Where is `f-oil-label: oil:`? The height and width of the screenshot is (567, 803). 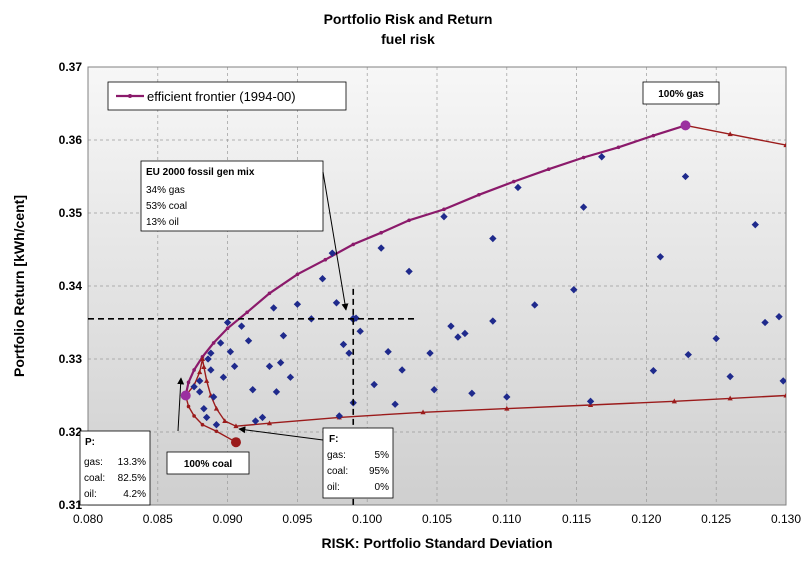 f-oil-label: oil: is located at coordinates (333, 487).